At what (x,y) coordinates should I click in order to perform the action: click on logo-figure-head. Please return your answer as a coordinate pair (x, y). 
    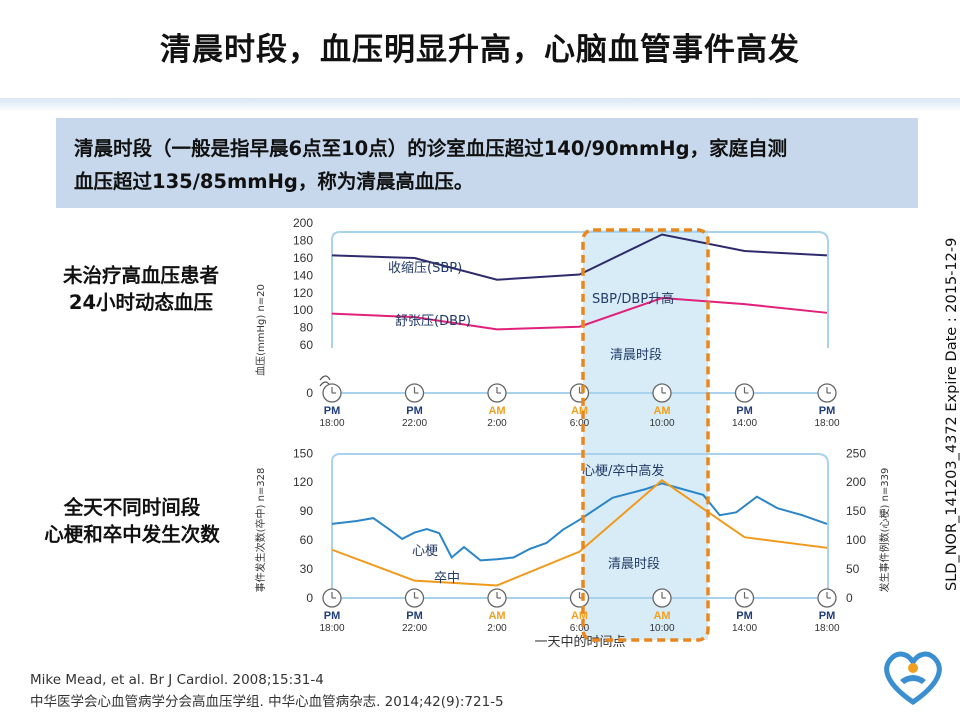
    Looking at the image, I should click on (913, 668).